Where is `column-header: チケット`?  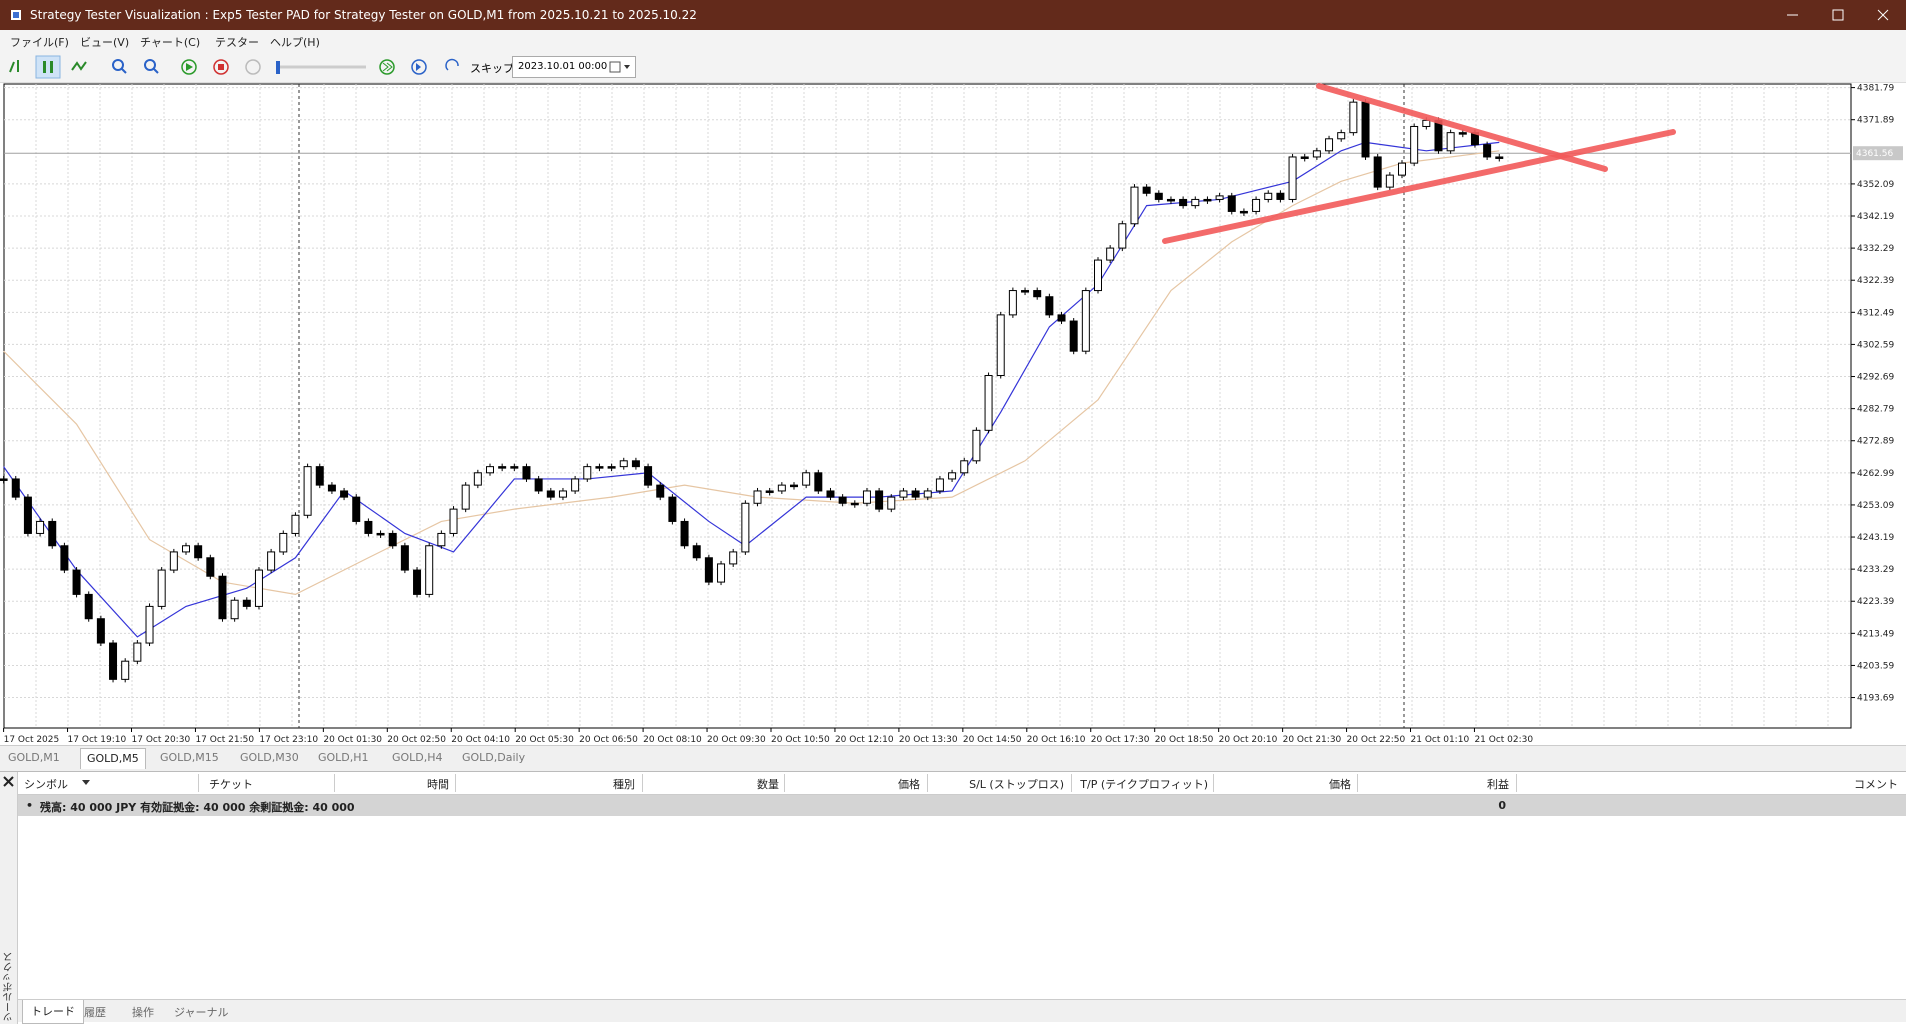
column-header: チケット is located at coordinates (231, 784).